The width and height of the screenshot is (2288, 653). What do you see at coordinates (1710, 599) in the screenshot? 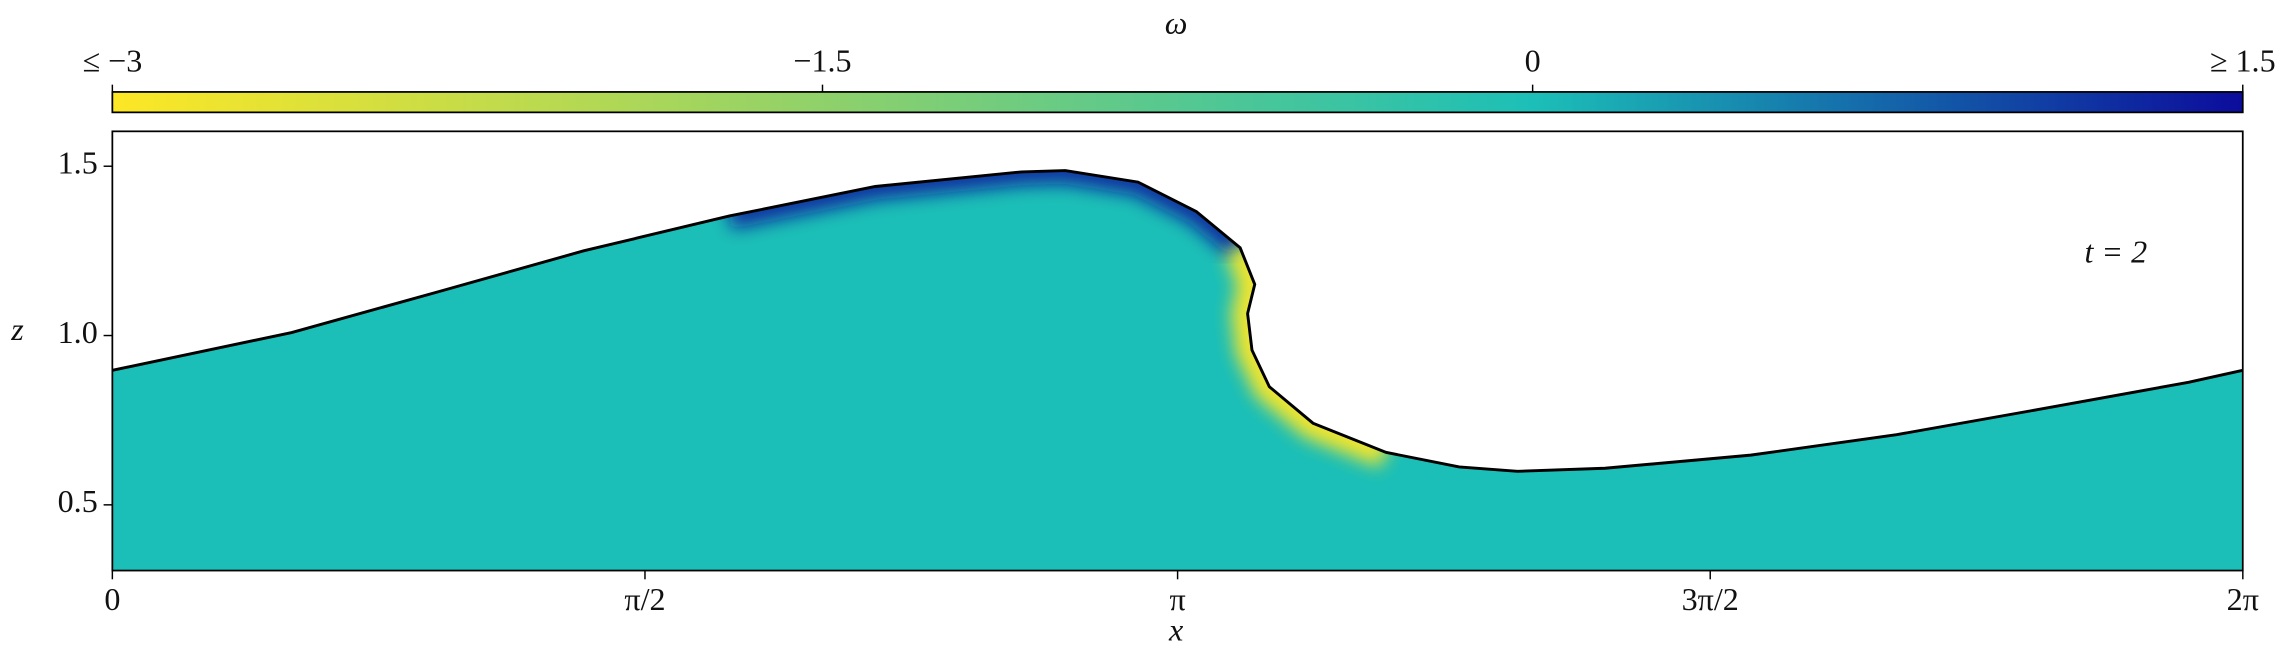
I see `x-tick-label: 3π/2` at bounding box center [1710, 599].